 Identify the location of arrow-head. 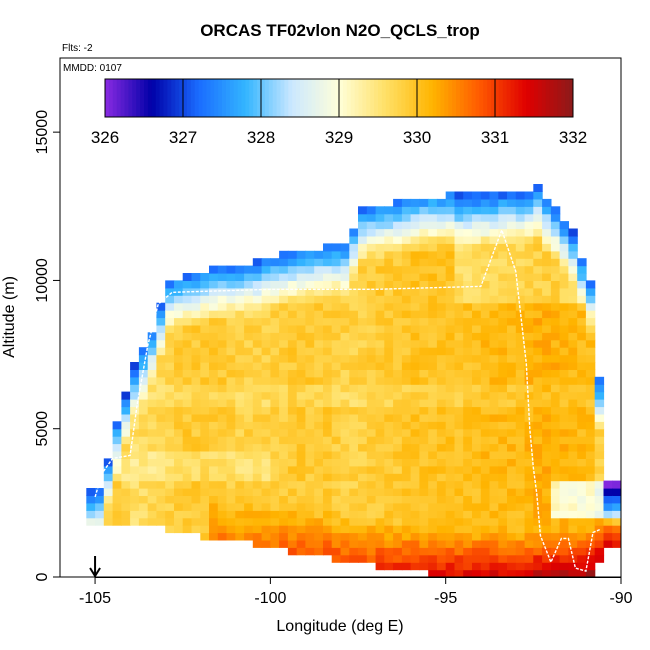
(95, 572).